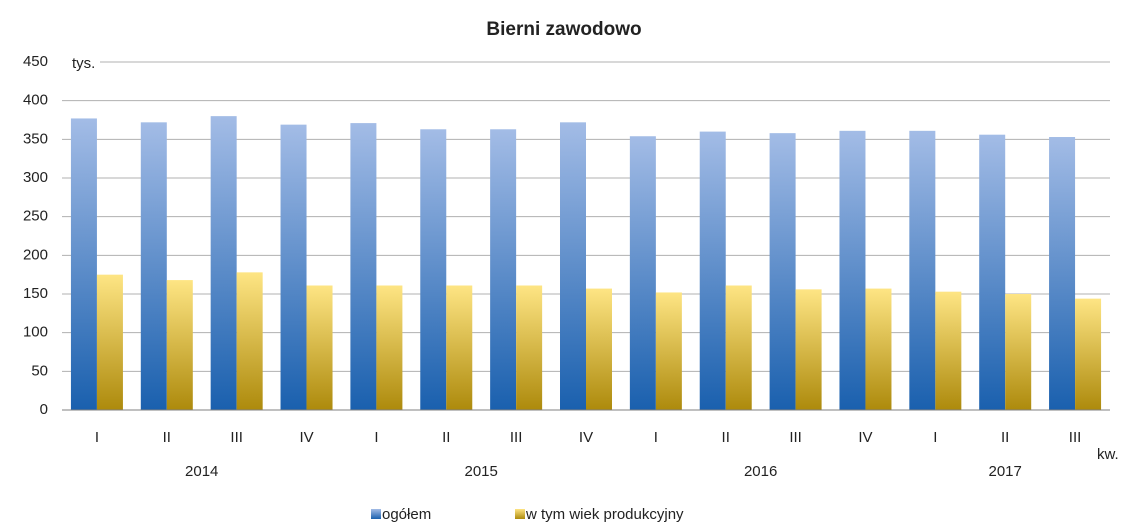 The image size is (1129, 525). Describe the element at coordinates (35, 332) in the screenshot. I see `y-tick-label: 100` at that location.